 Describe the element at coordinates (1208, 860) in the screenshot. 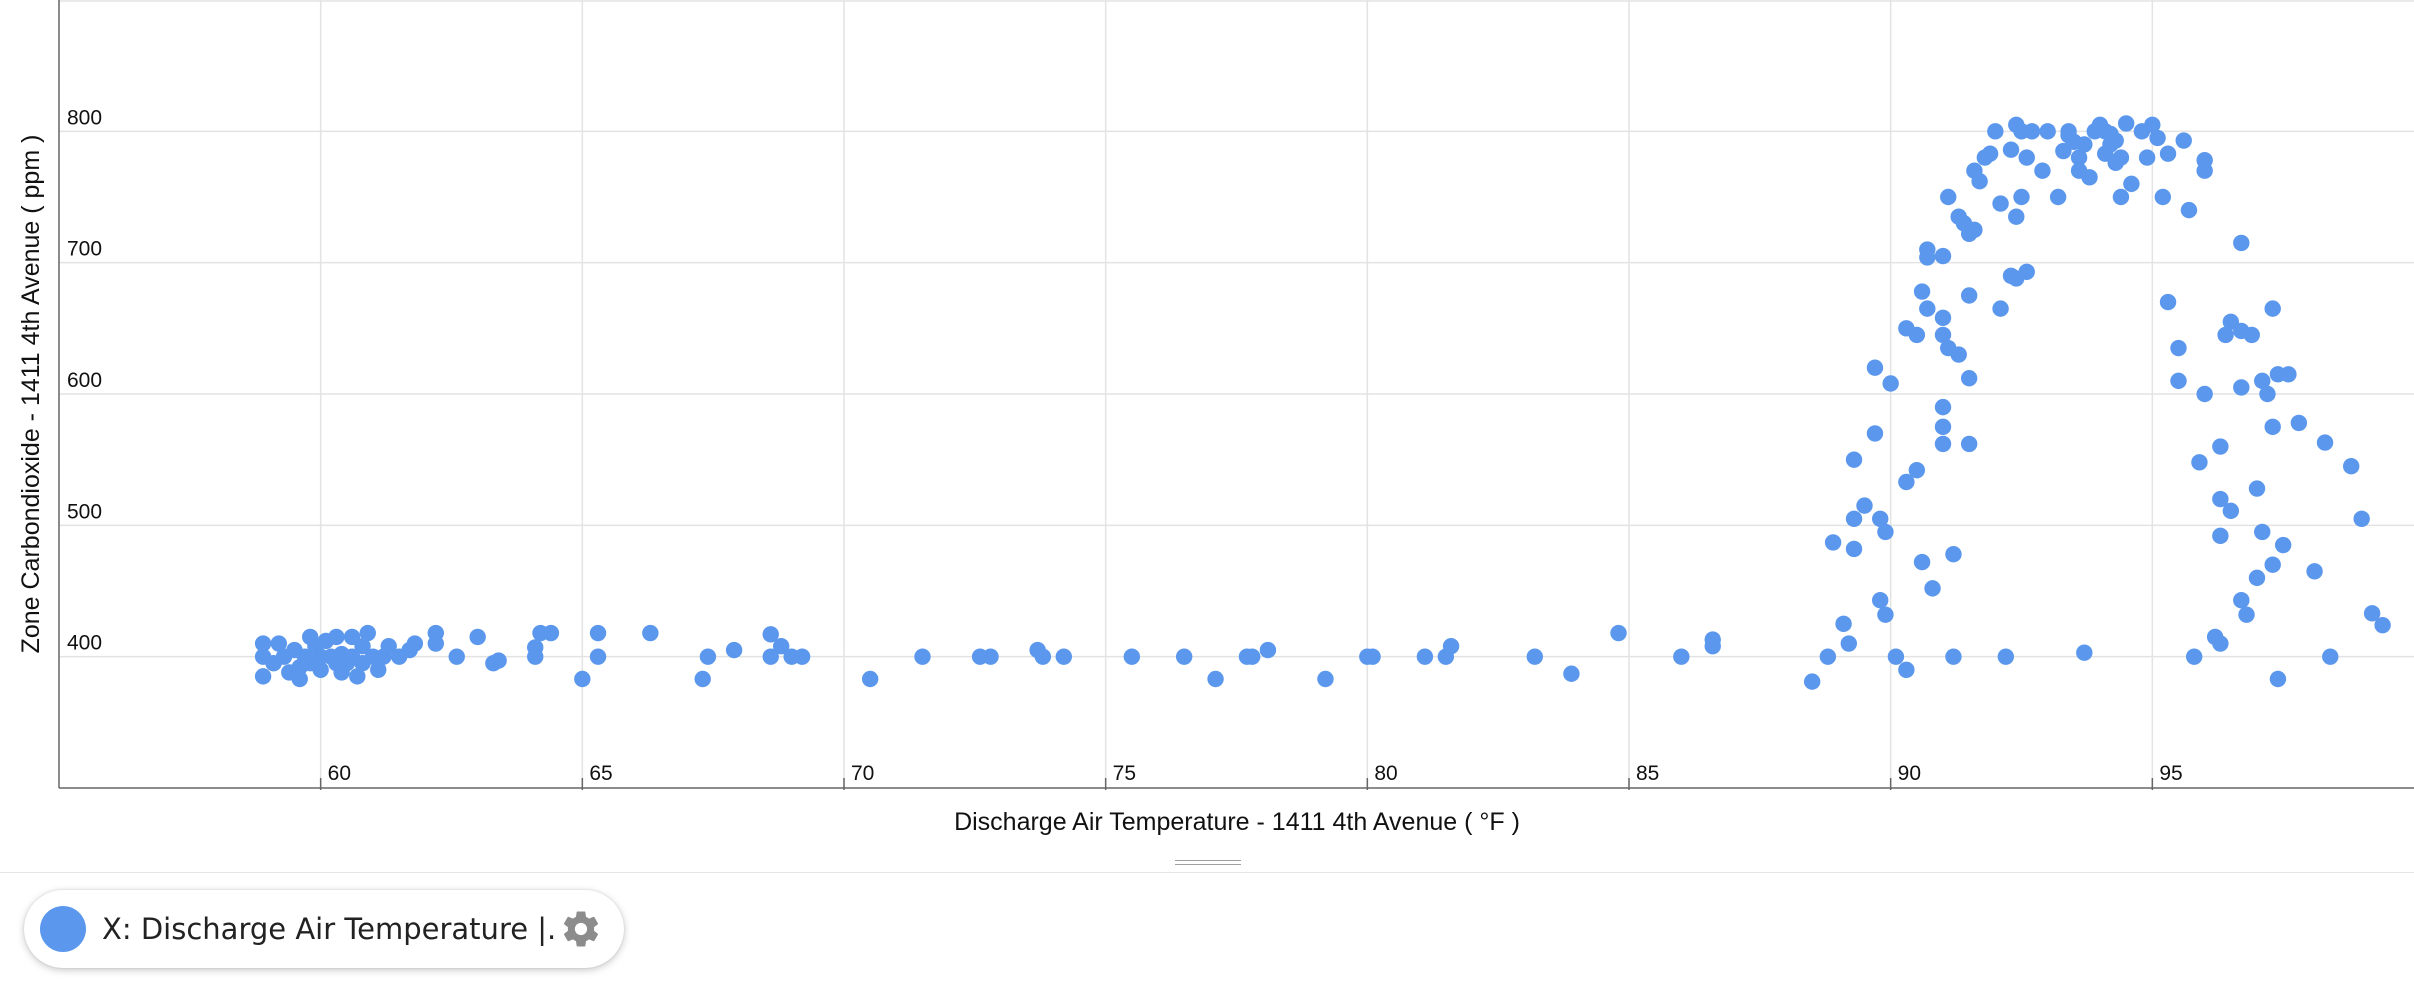

I see `resize-handle-bar` at that location.